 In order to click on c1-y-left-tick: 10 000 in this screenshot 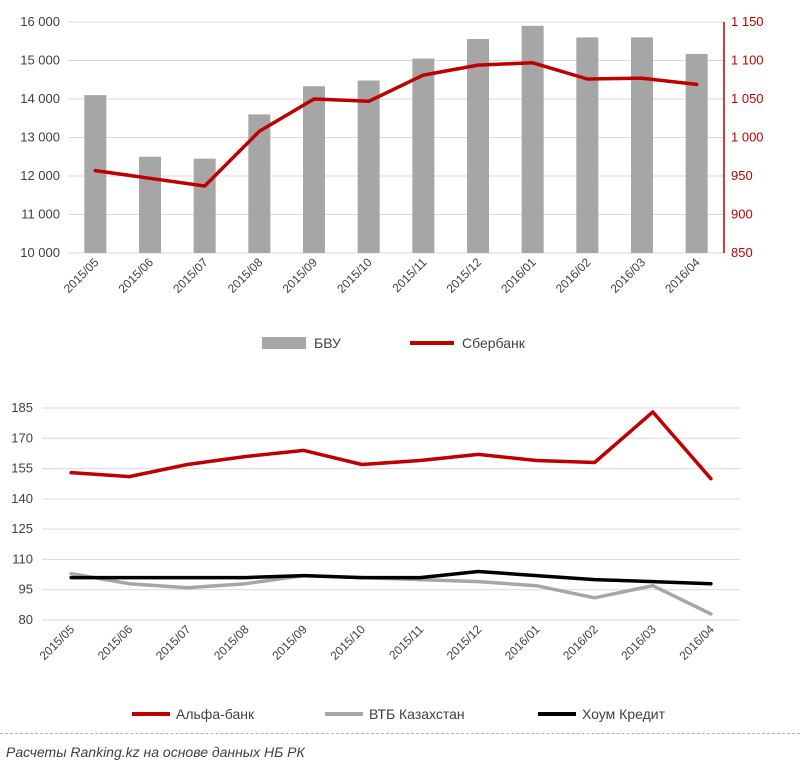, I will do `click(40, 252)`.